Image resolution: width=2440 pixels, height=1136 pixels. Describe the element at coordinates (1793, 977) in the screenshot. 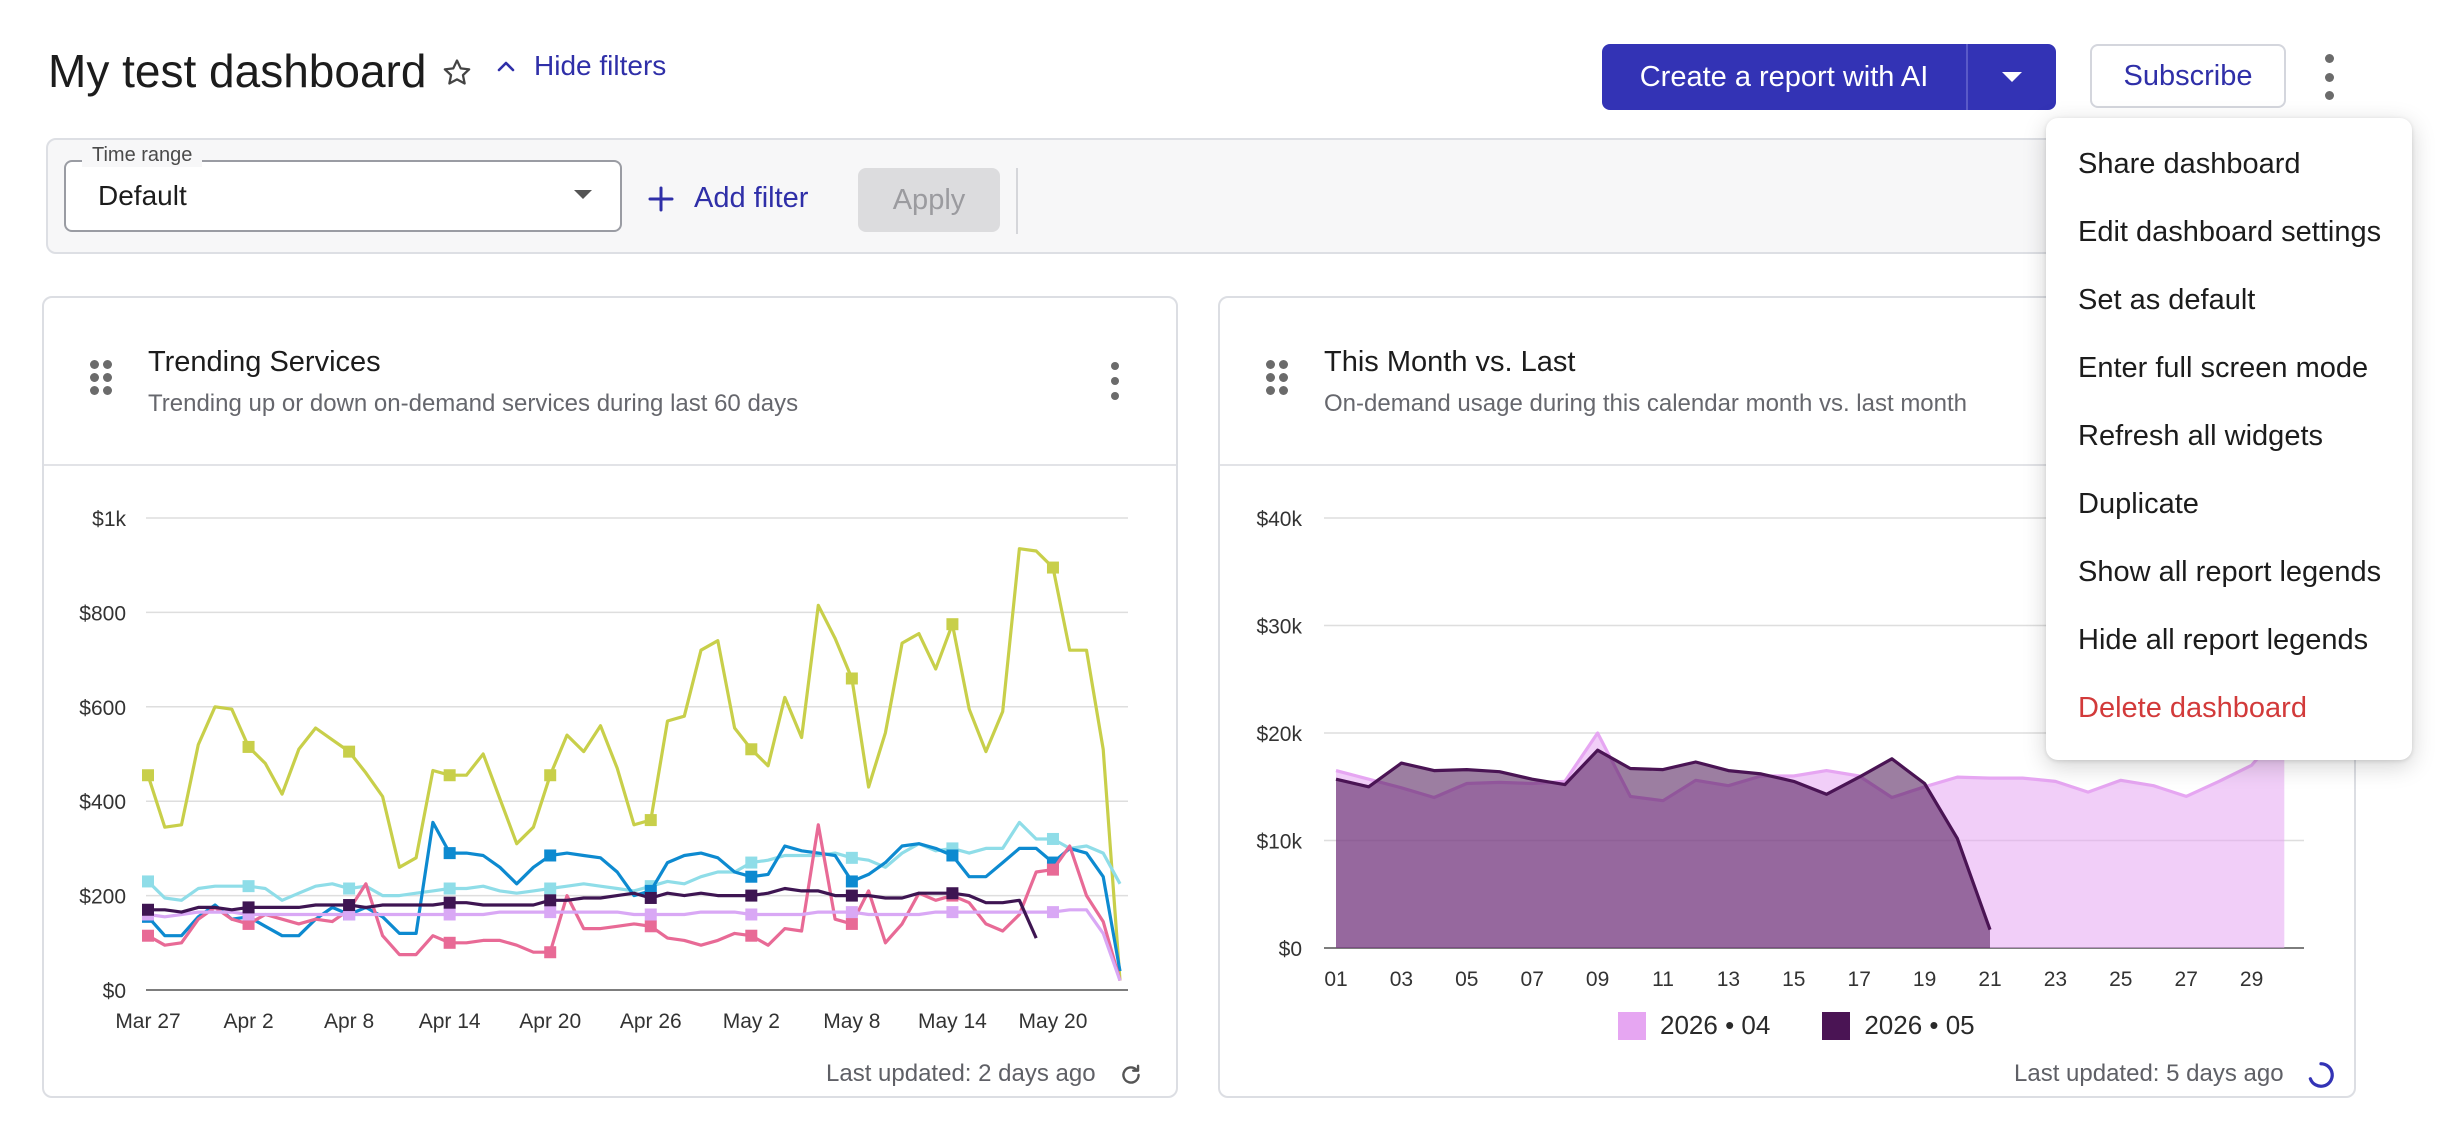

I see `x-tick-label: 15` at that location.